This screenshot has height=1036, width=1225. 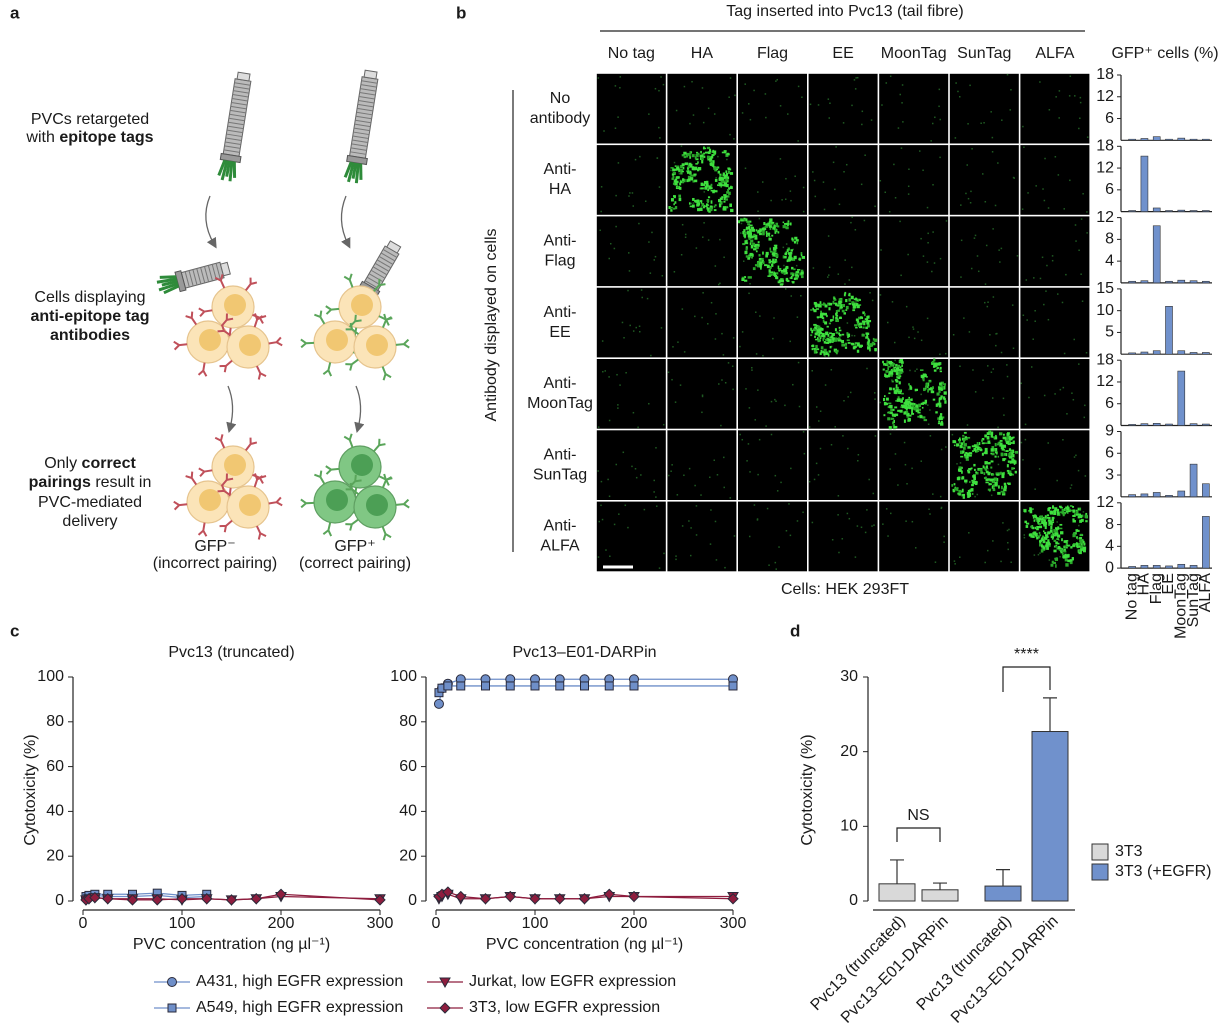 I want to click on significance-bracket, so click(x=1026, y=679).